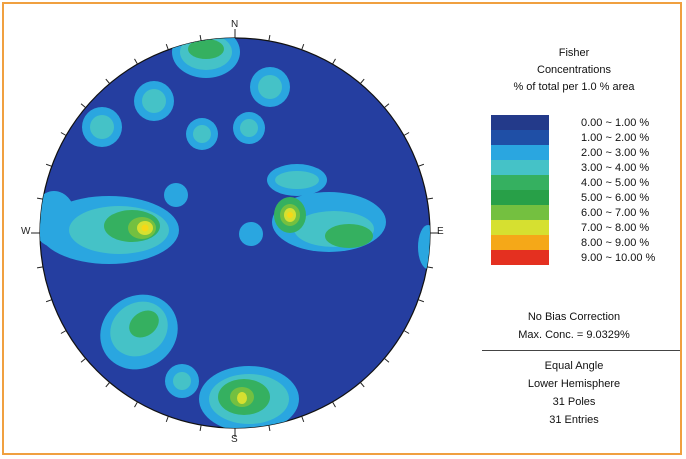 This screenshot has height=459, width=686. What do you see at coordinates (574, 384) in the screenshot?
I see `hemisphere-label: Lower Hemisphere` at bounding box center [574, 384].